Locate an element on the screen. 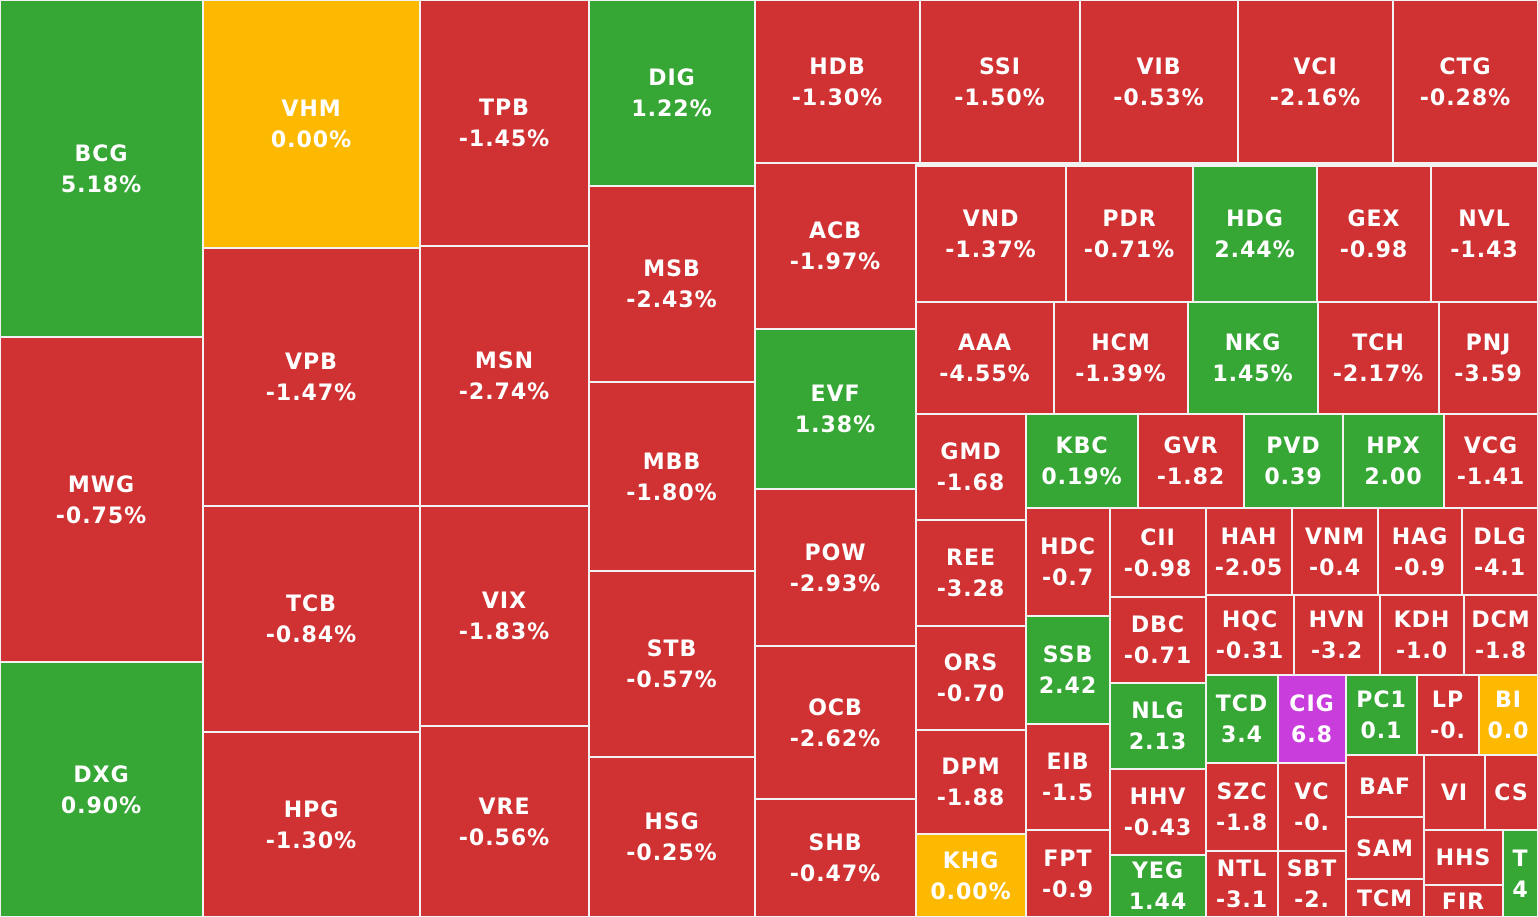  tile-dig: DIG 1.22% is located at coordinates (672, 93).